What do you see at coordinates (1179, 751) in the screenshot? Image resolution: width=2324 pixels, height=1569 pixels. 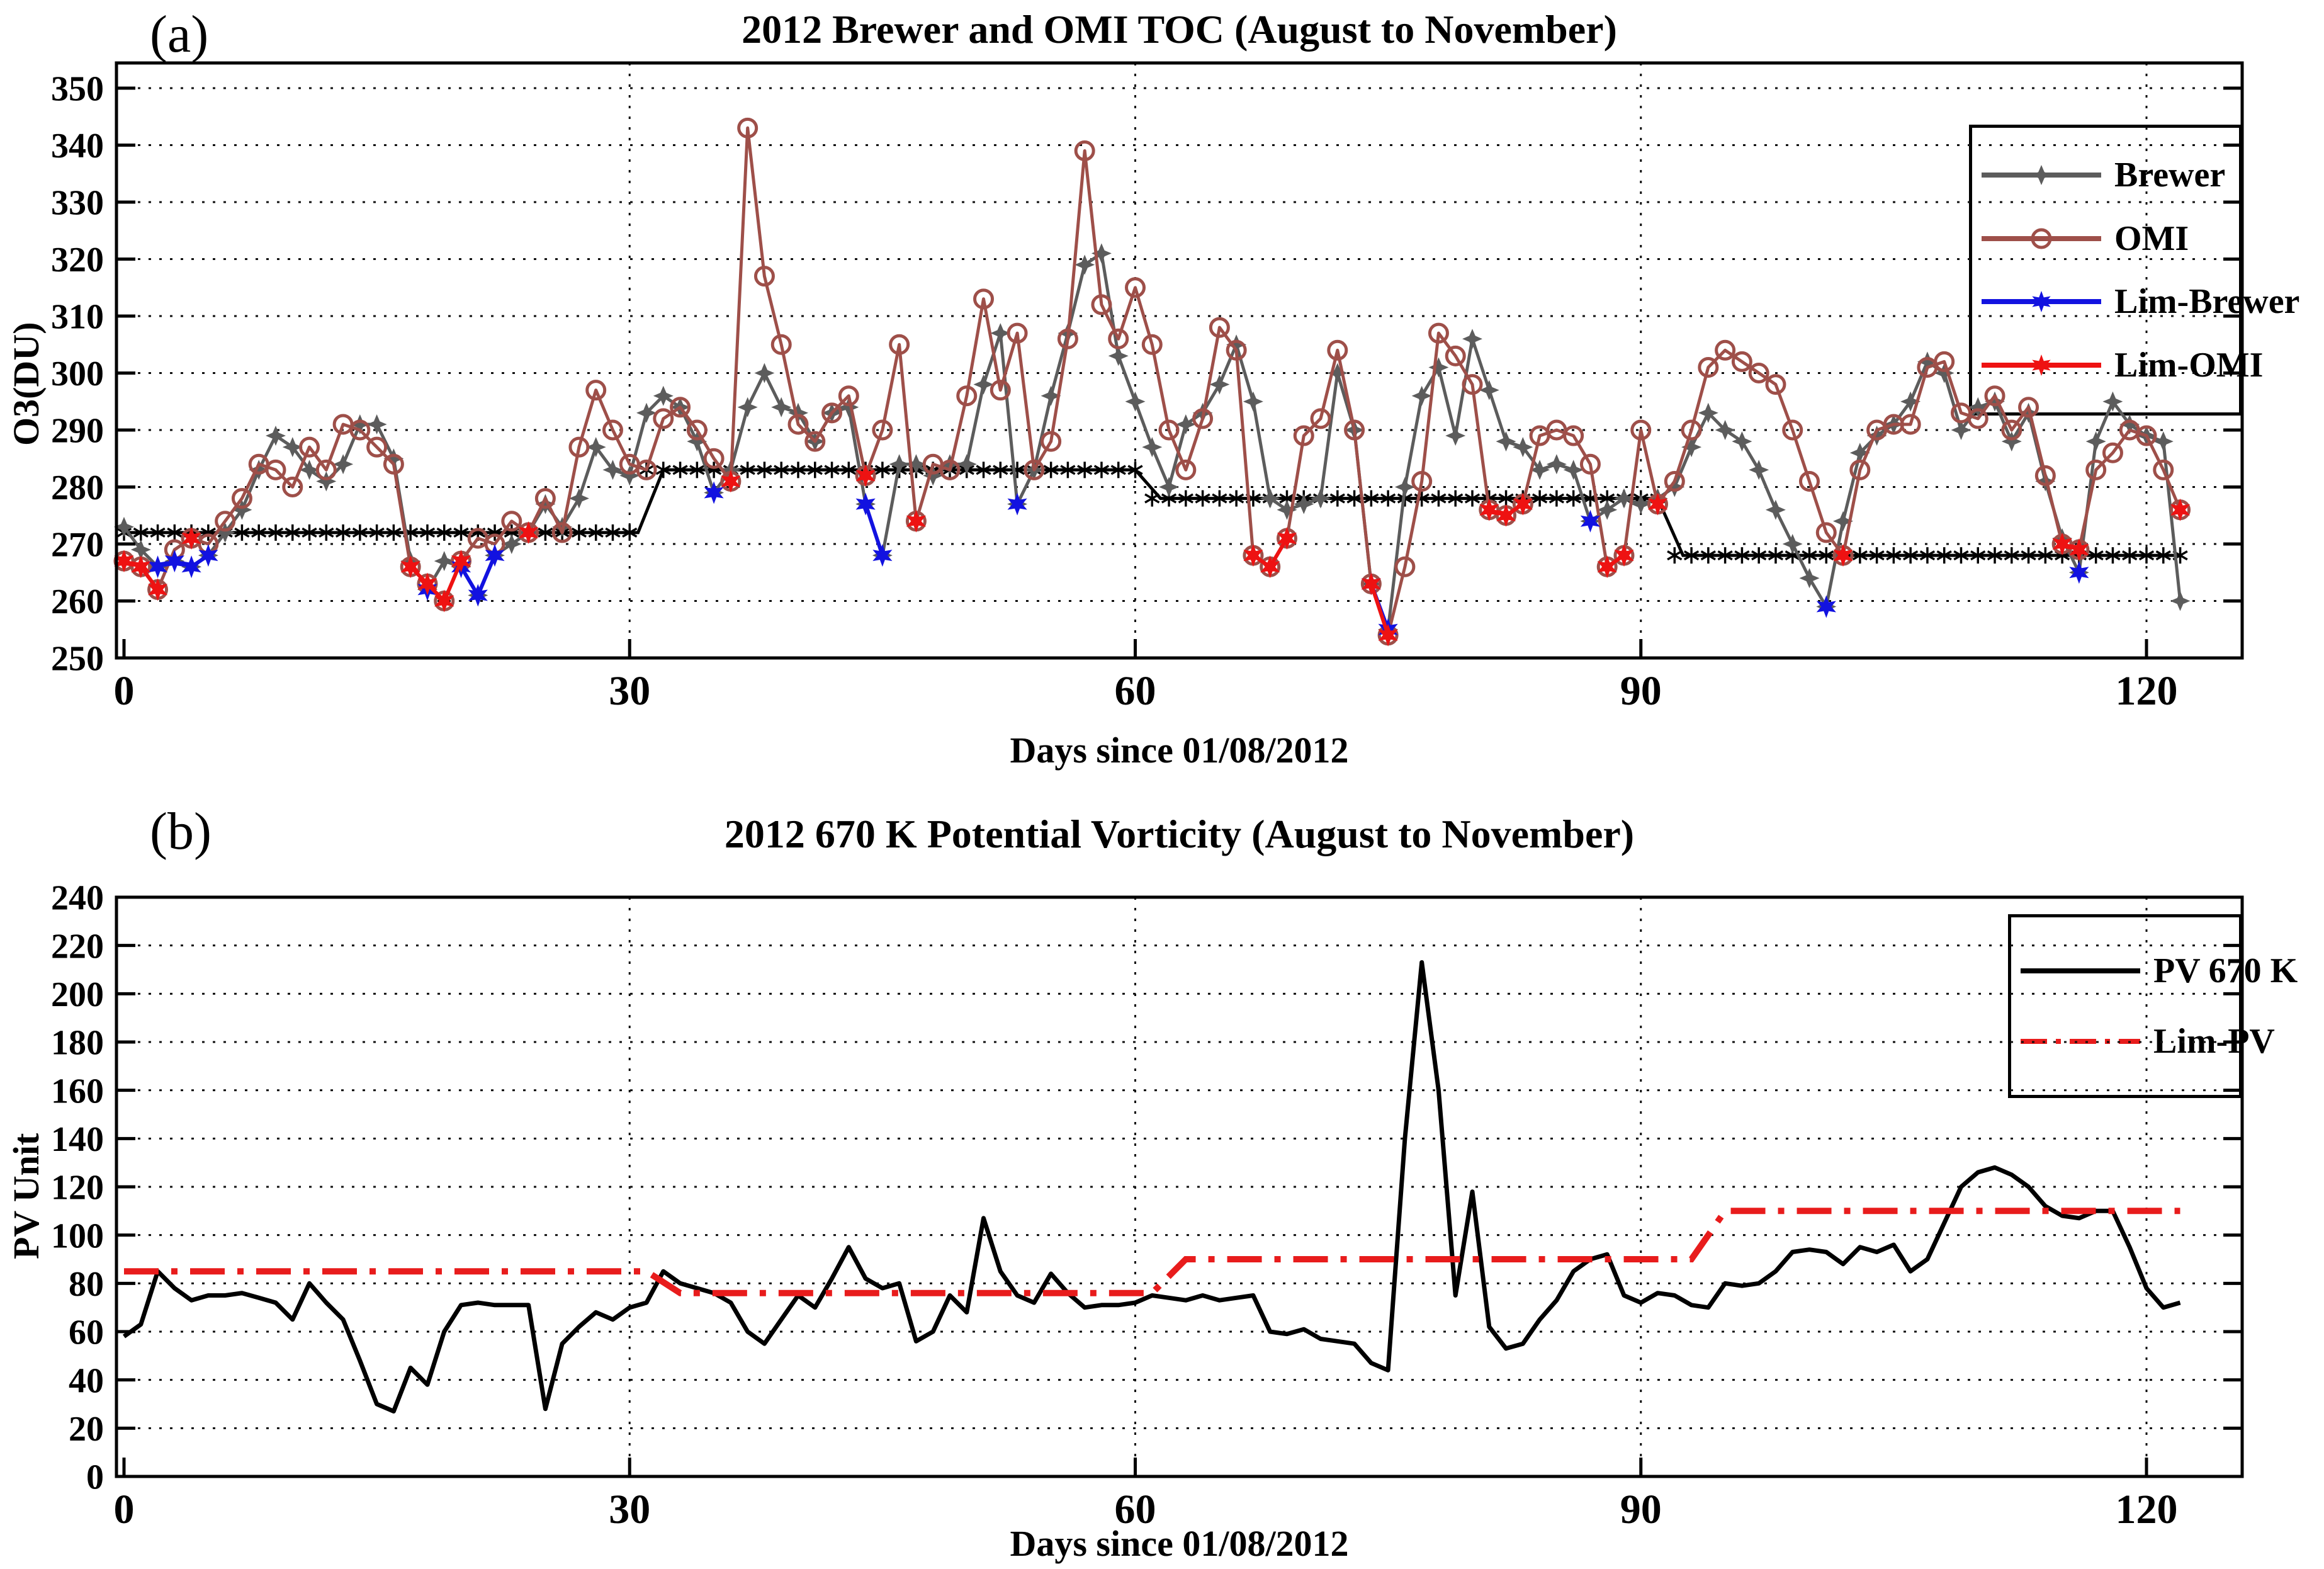 I see `panel-a-x-axis-label: Days since 01/08/2012` at bounding box center [1179, 751].